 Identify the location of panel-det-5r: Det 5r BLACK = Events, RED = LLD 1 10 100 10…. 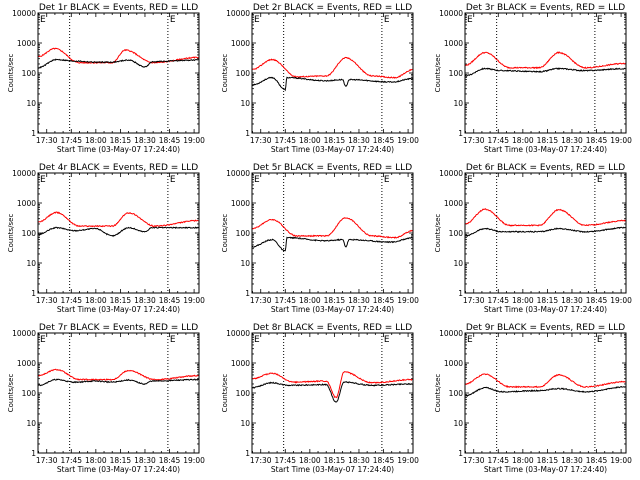
(320, 238).